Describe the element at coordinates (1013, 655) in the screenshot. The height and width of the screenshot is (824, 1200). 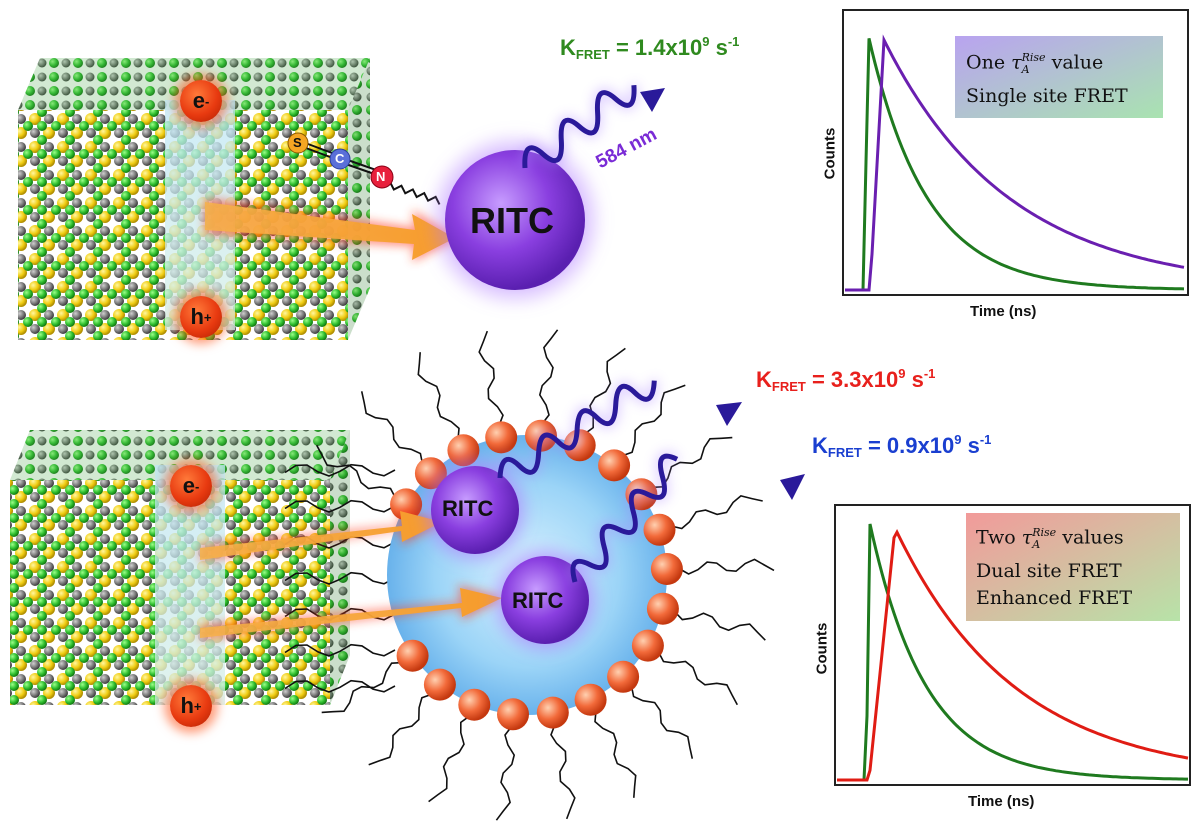
I see `trace-acceptor-bottom` at that location.